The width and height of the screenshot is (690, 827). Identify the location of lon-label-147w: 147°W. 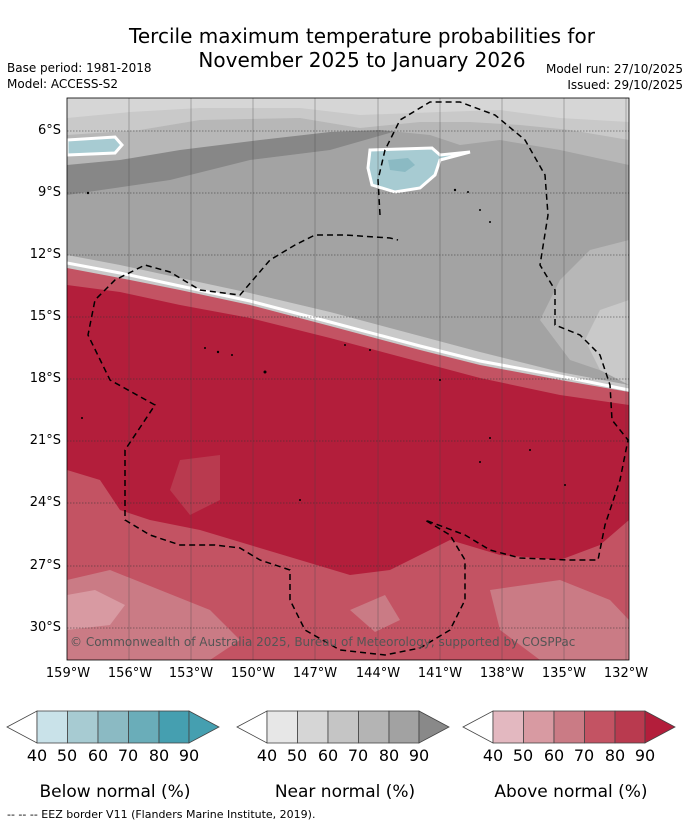
(315, 673).